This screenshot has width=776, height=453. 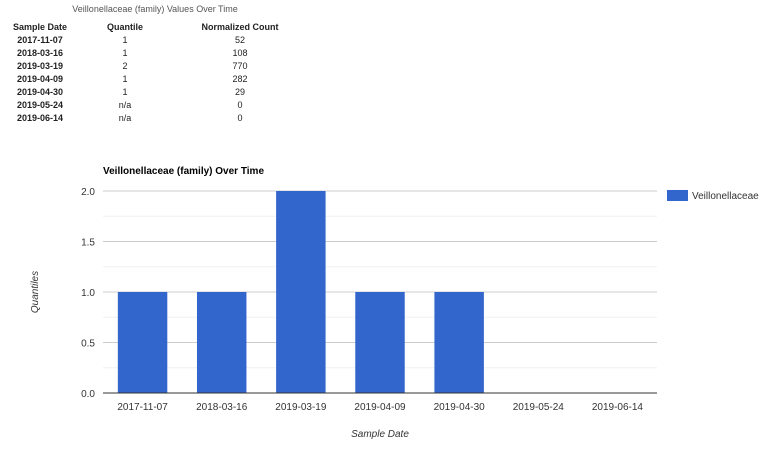 What do you see at coordinates (40, 26) in the screenshot?
I see `header-sample-date: Sample Date` at bounding box center [40, 26].